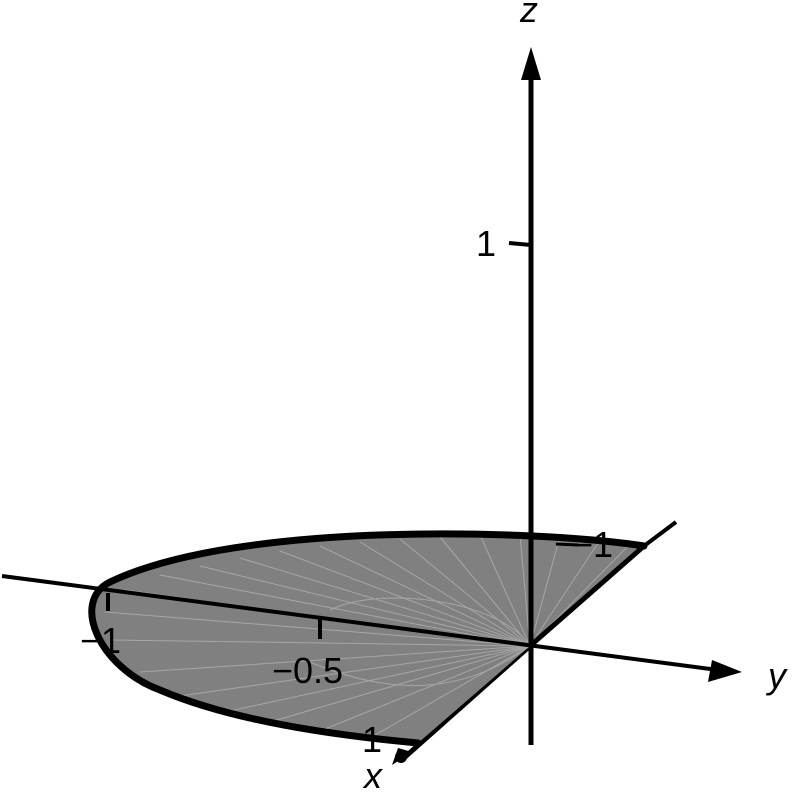 The image size is (792, 797). What do you see at coordinates (528, 15) in the screenshot?
I see `z-axis-label: z` at bounding box center [528, 15].